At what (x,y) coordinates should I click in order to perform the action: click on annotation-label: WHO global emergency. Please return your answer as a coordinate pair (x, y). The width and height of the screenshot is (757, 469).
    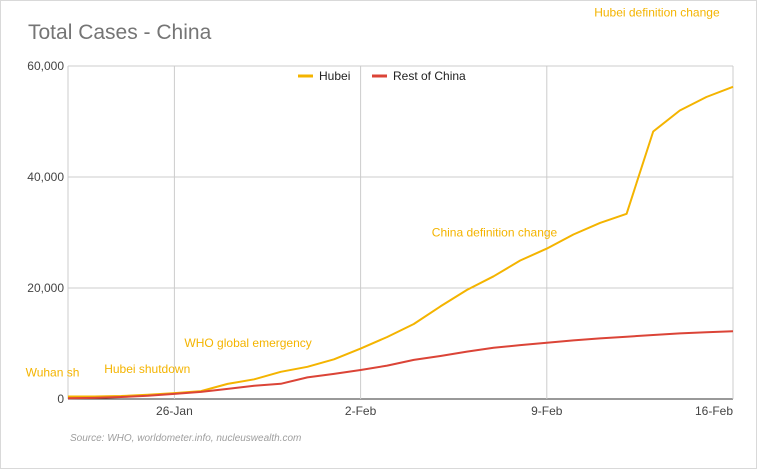
    Looking at the image, I should click on (247, 343).